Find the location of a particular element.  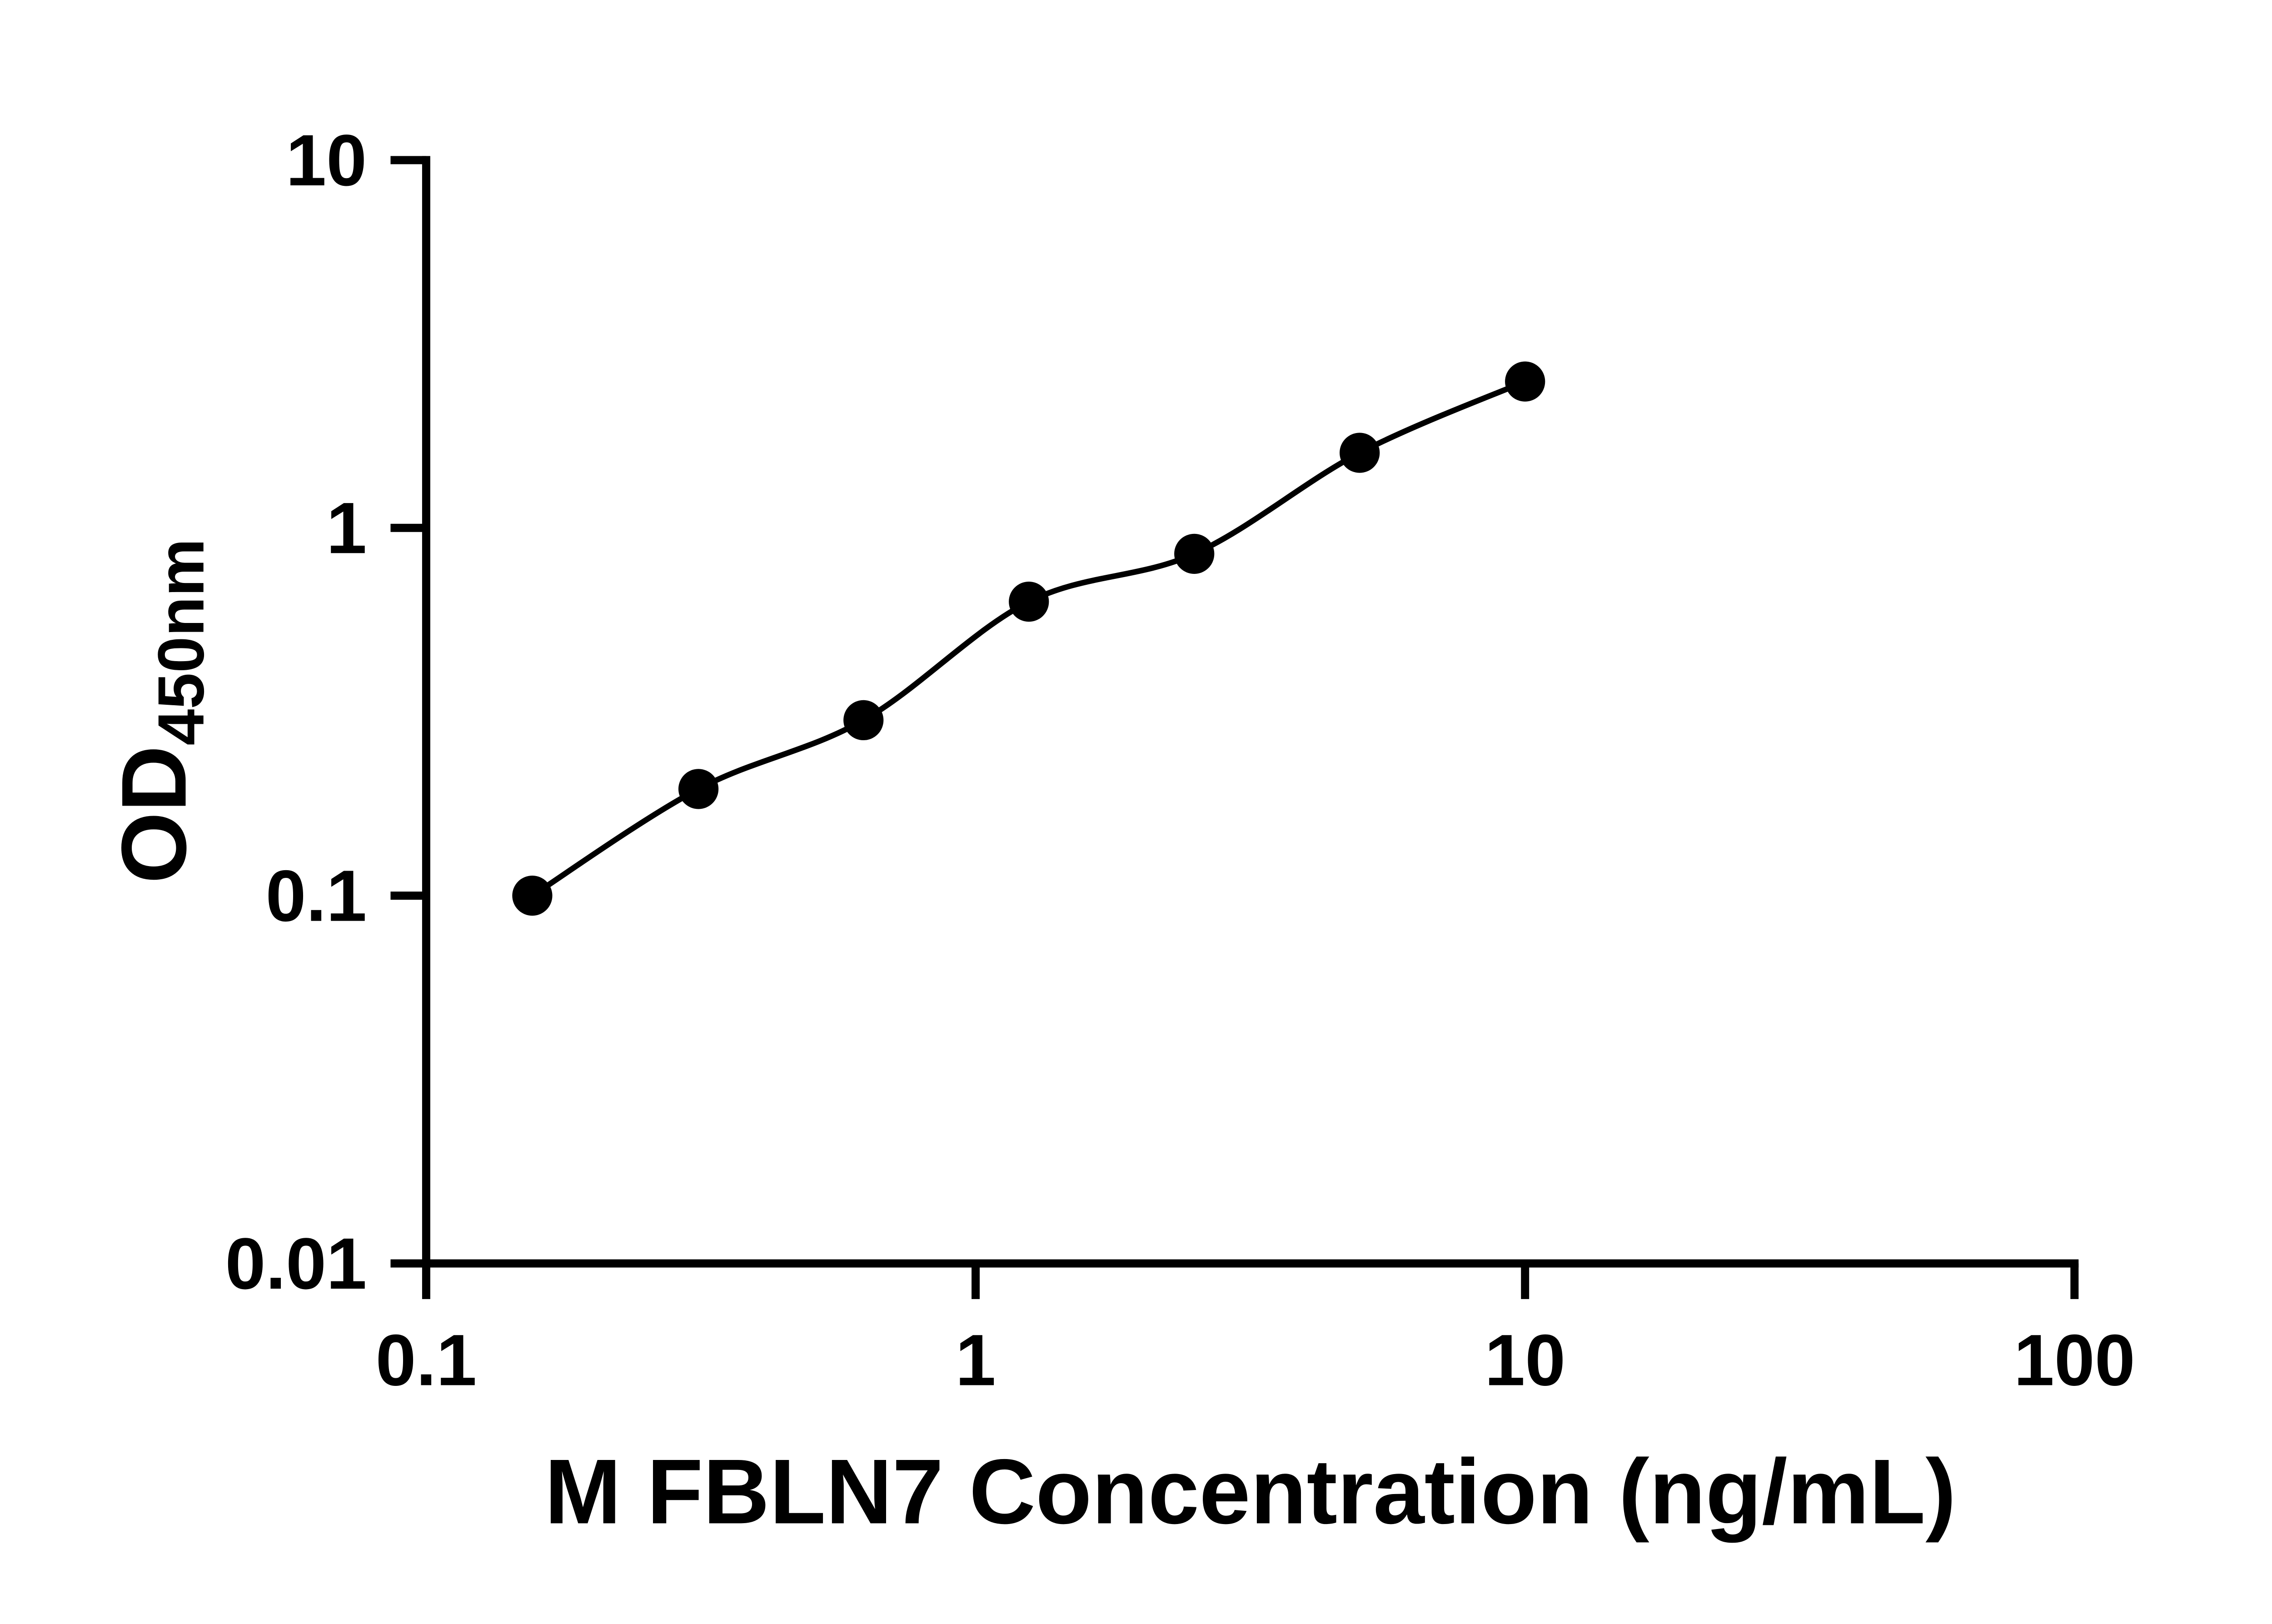

x-tick-label-1: 1 is located at coordinates (976, 1359).